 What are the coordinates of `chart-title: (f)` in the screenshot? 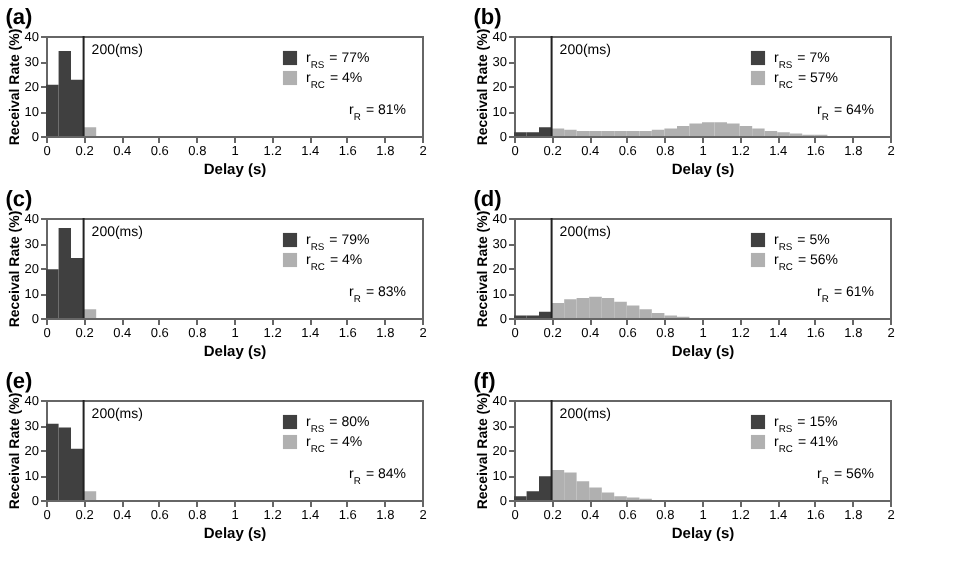 It's located at (485, 381).